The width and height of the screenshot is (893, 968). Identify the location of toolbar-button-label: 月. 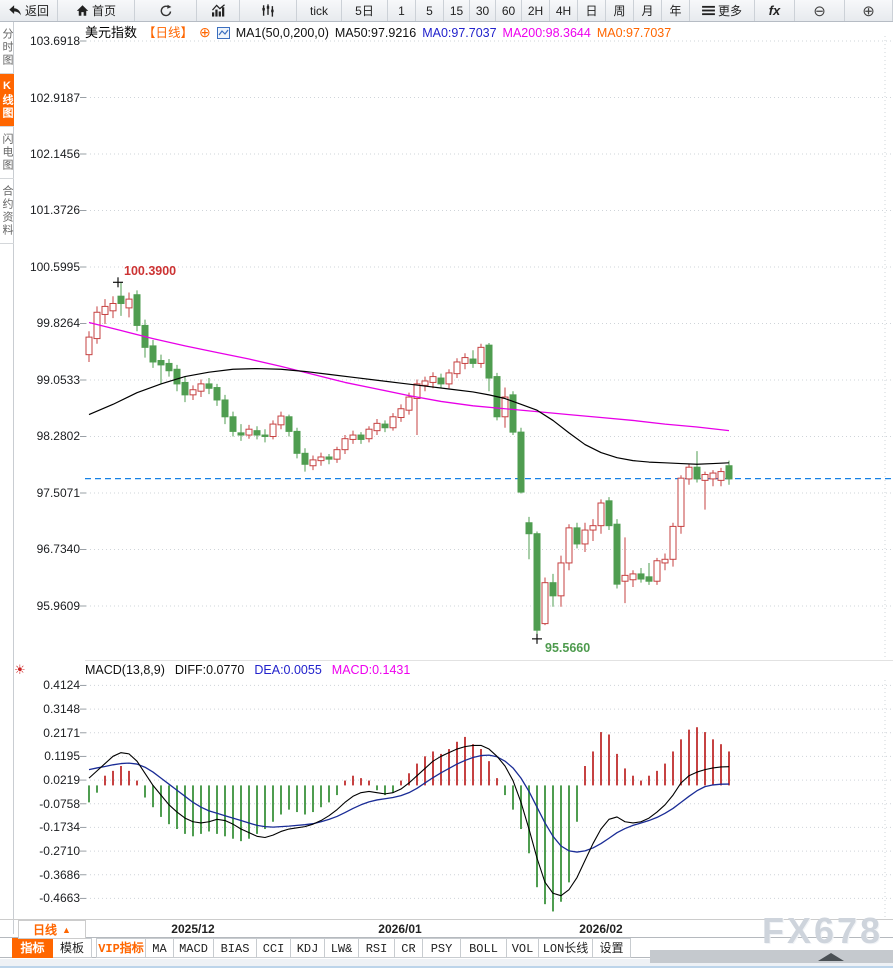
(647, 11).